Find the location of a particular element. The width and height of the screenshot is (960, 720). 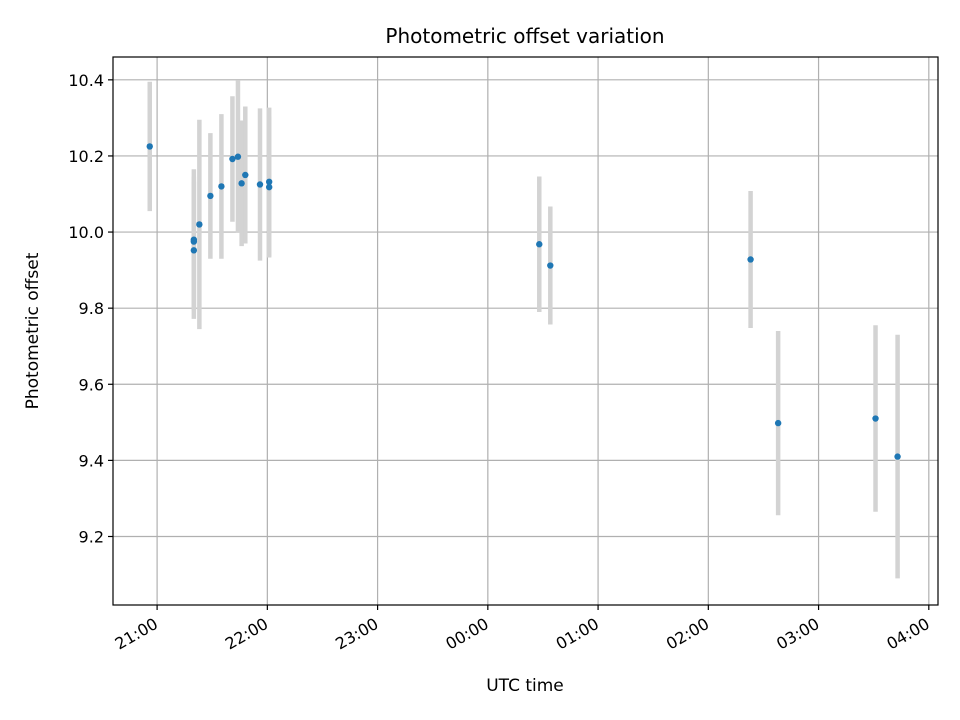

x-axis-label: UTC time is located at coordinates (525, 686).